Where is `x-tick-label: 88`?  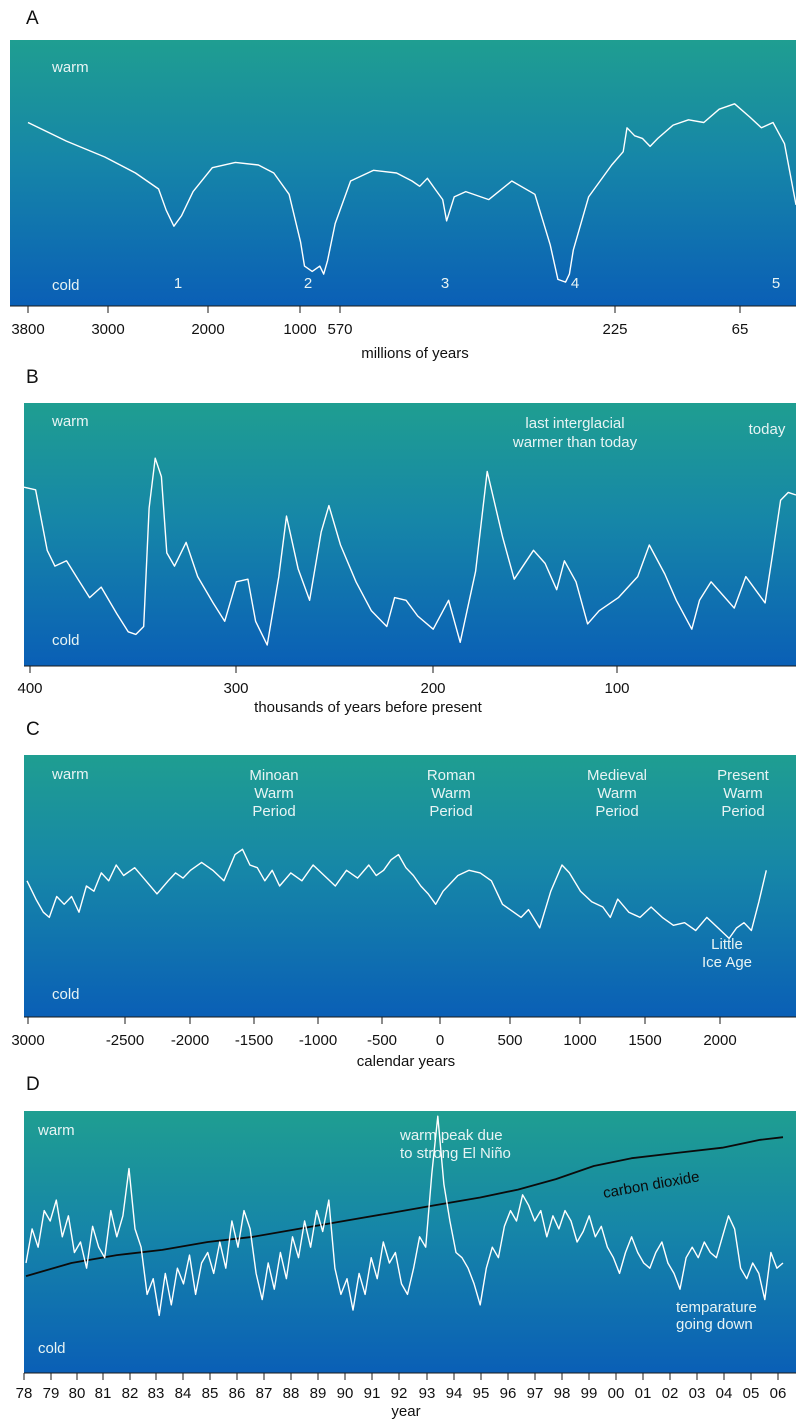 x-tick-label: 88 is located at coordinates (291, 1393).